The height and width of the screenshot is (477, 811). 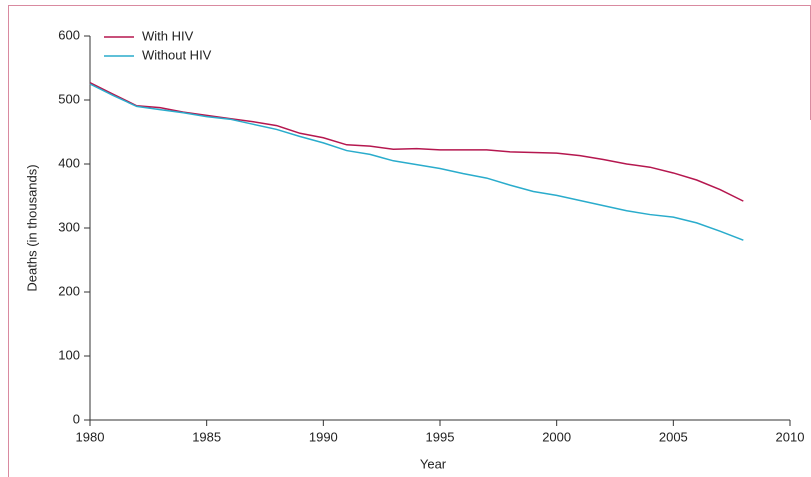 I want to click on y-tick-label: 400, so click(x=69, y=162).